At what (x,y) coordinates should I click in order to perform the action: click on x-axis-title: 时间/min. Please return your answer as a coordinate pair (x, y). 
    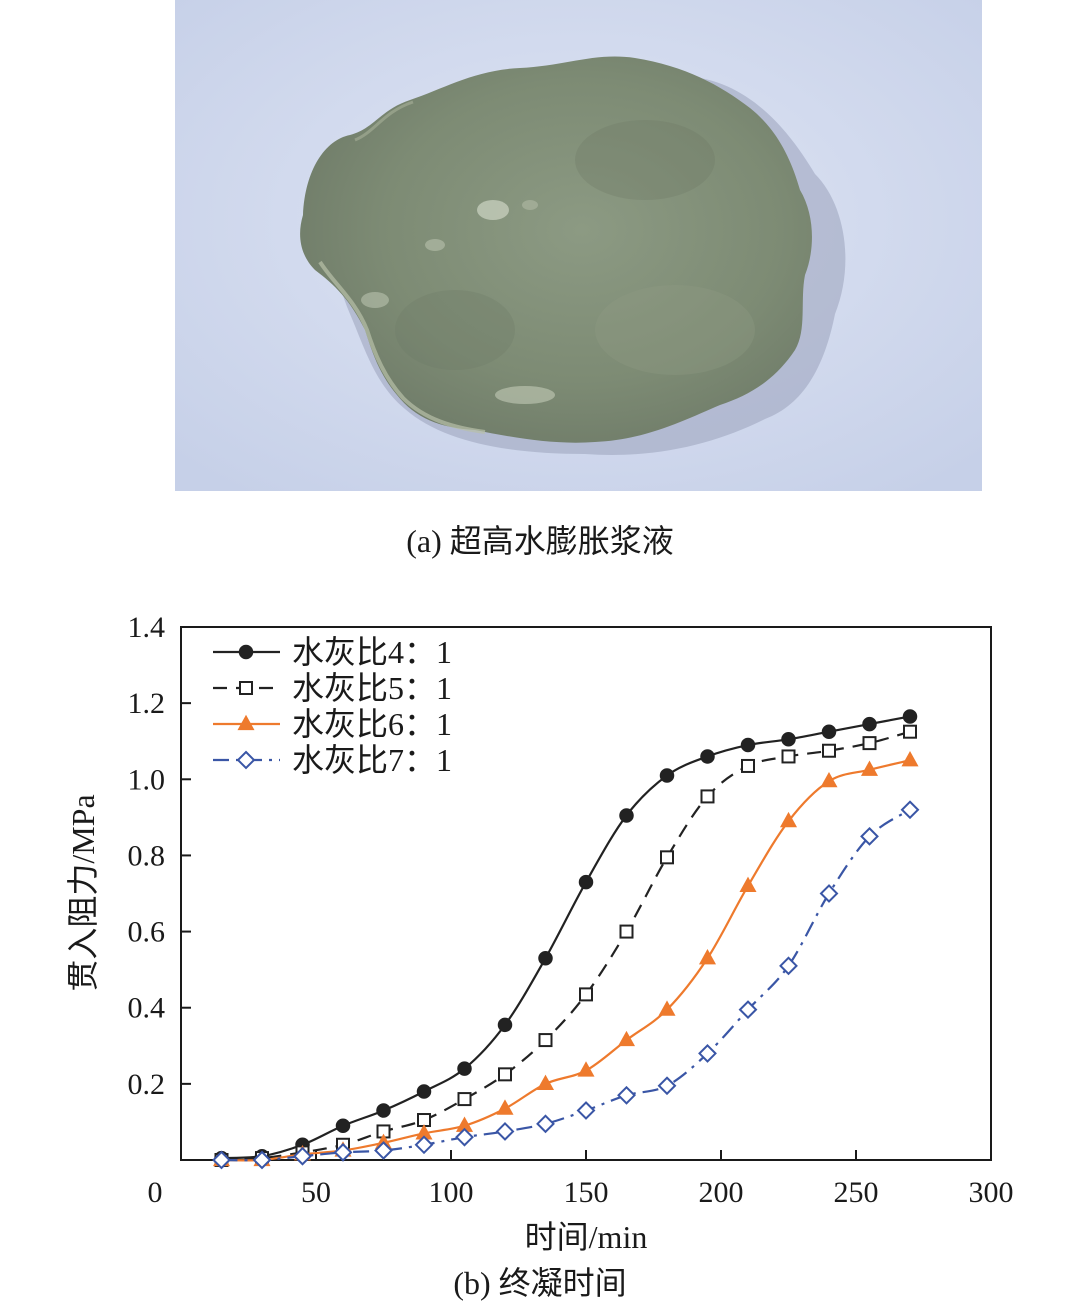
    Looking at the image, I should click on (586, 1237).